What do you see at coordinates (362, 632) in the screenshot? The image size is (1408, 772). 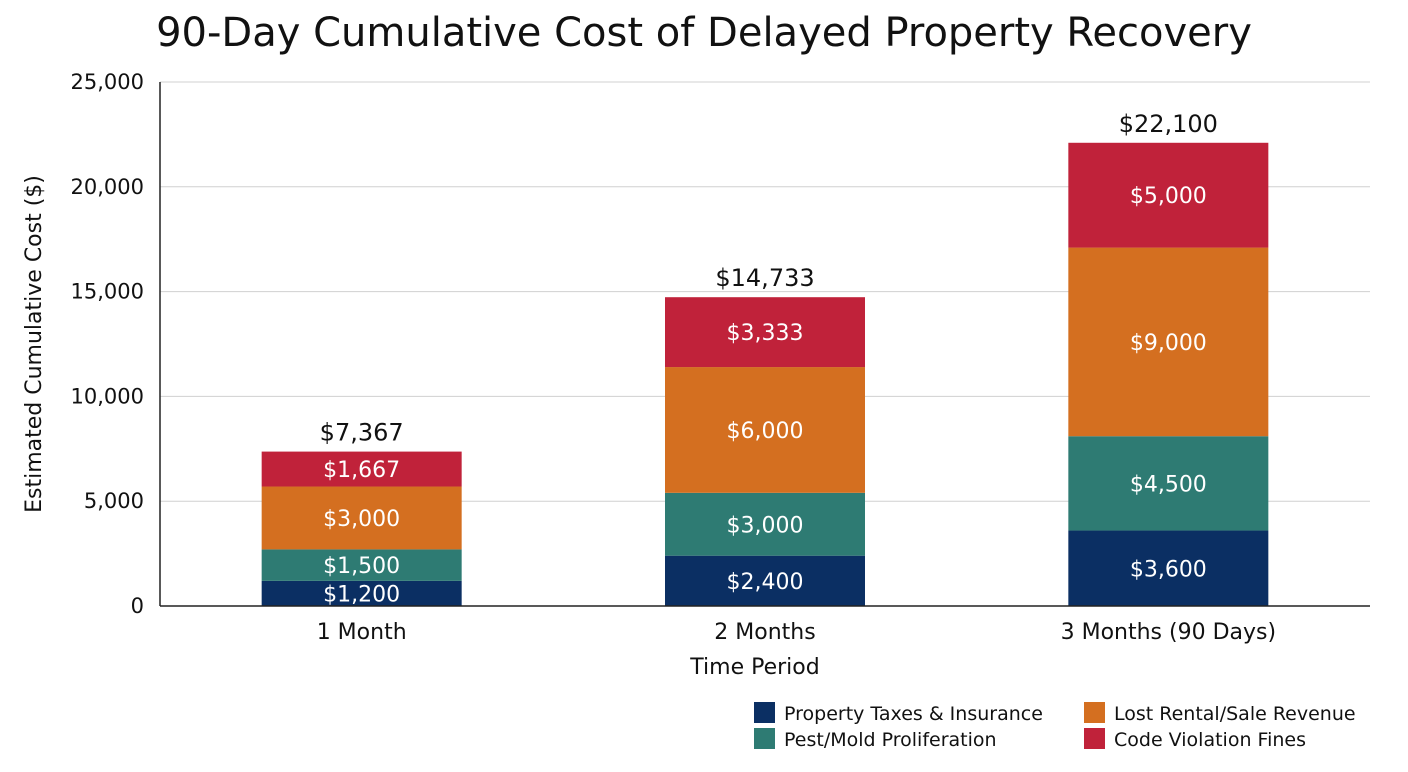 I see `x-category-label: 1 Month` at bounding box center [362, 632].